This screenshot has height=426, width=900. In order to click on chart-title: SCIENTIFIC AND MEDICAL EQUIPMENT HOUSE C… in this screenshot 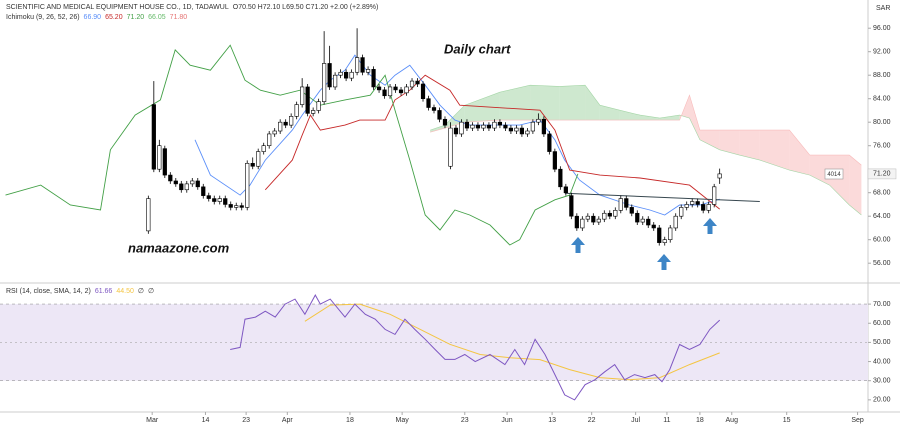, I will do `click(117, 7)`.